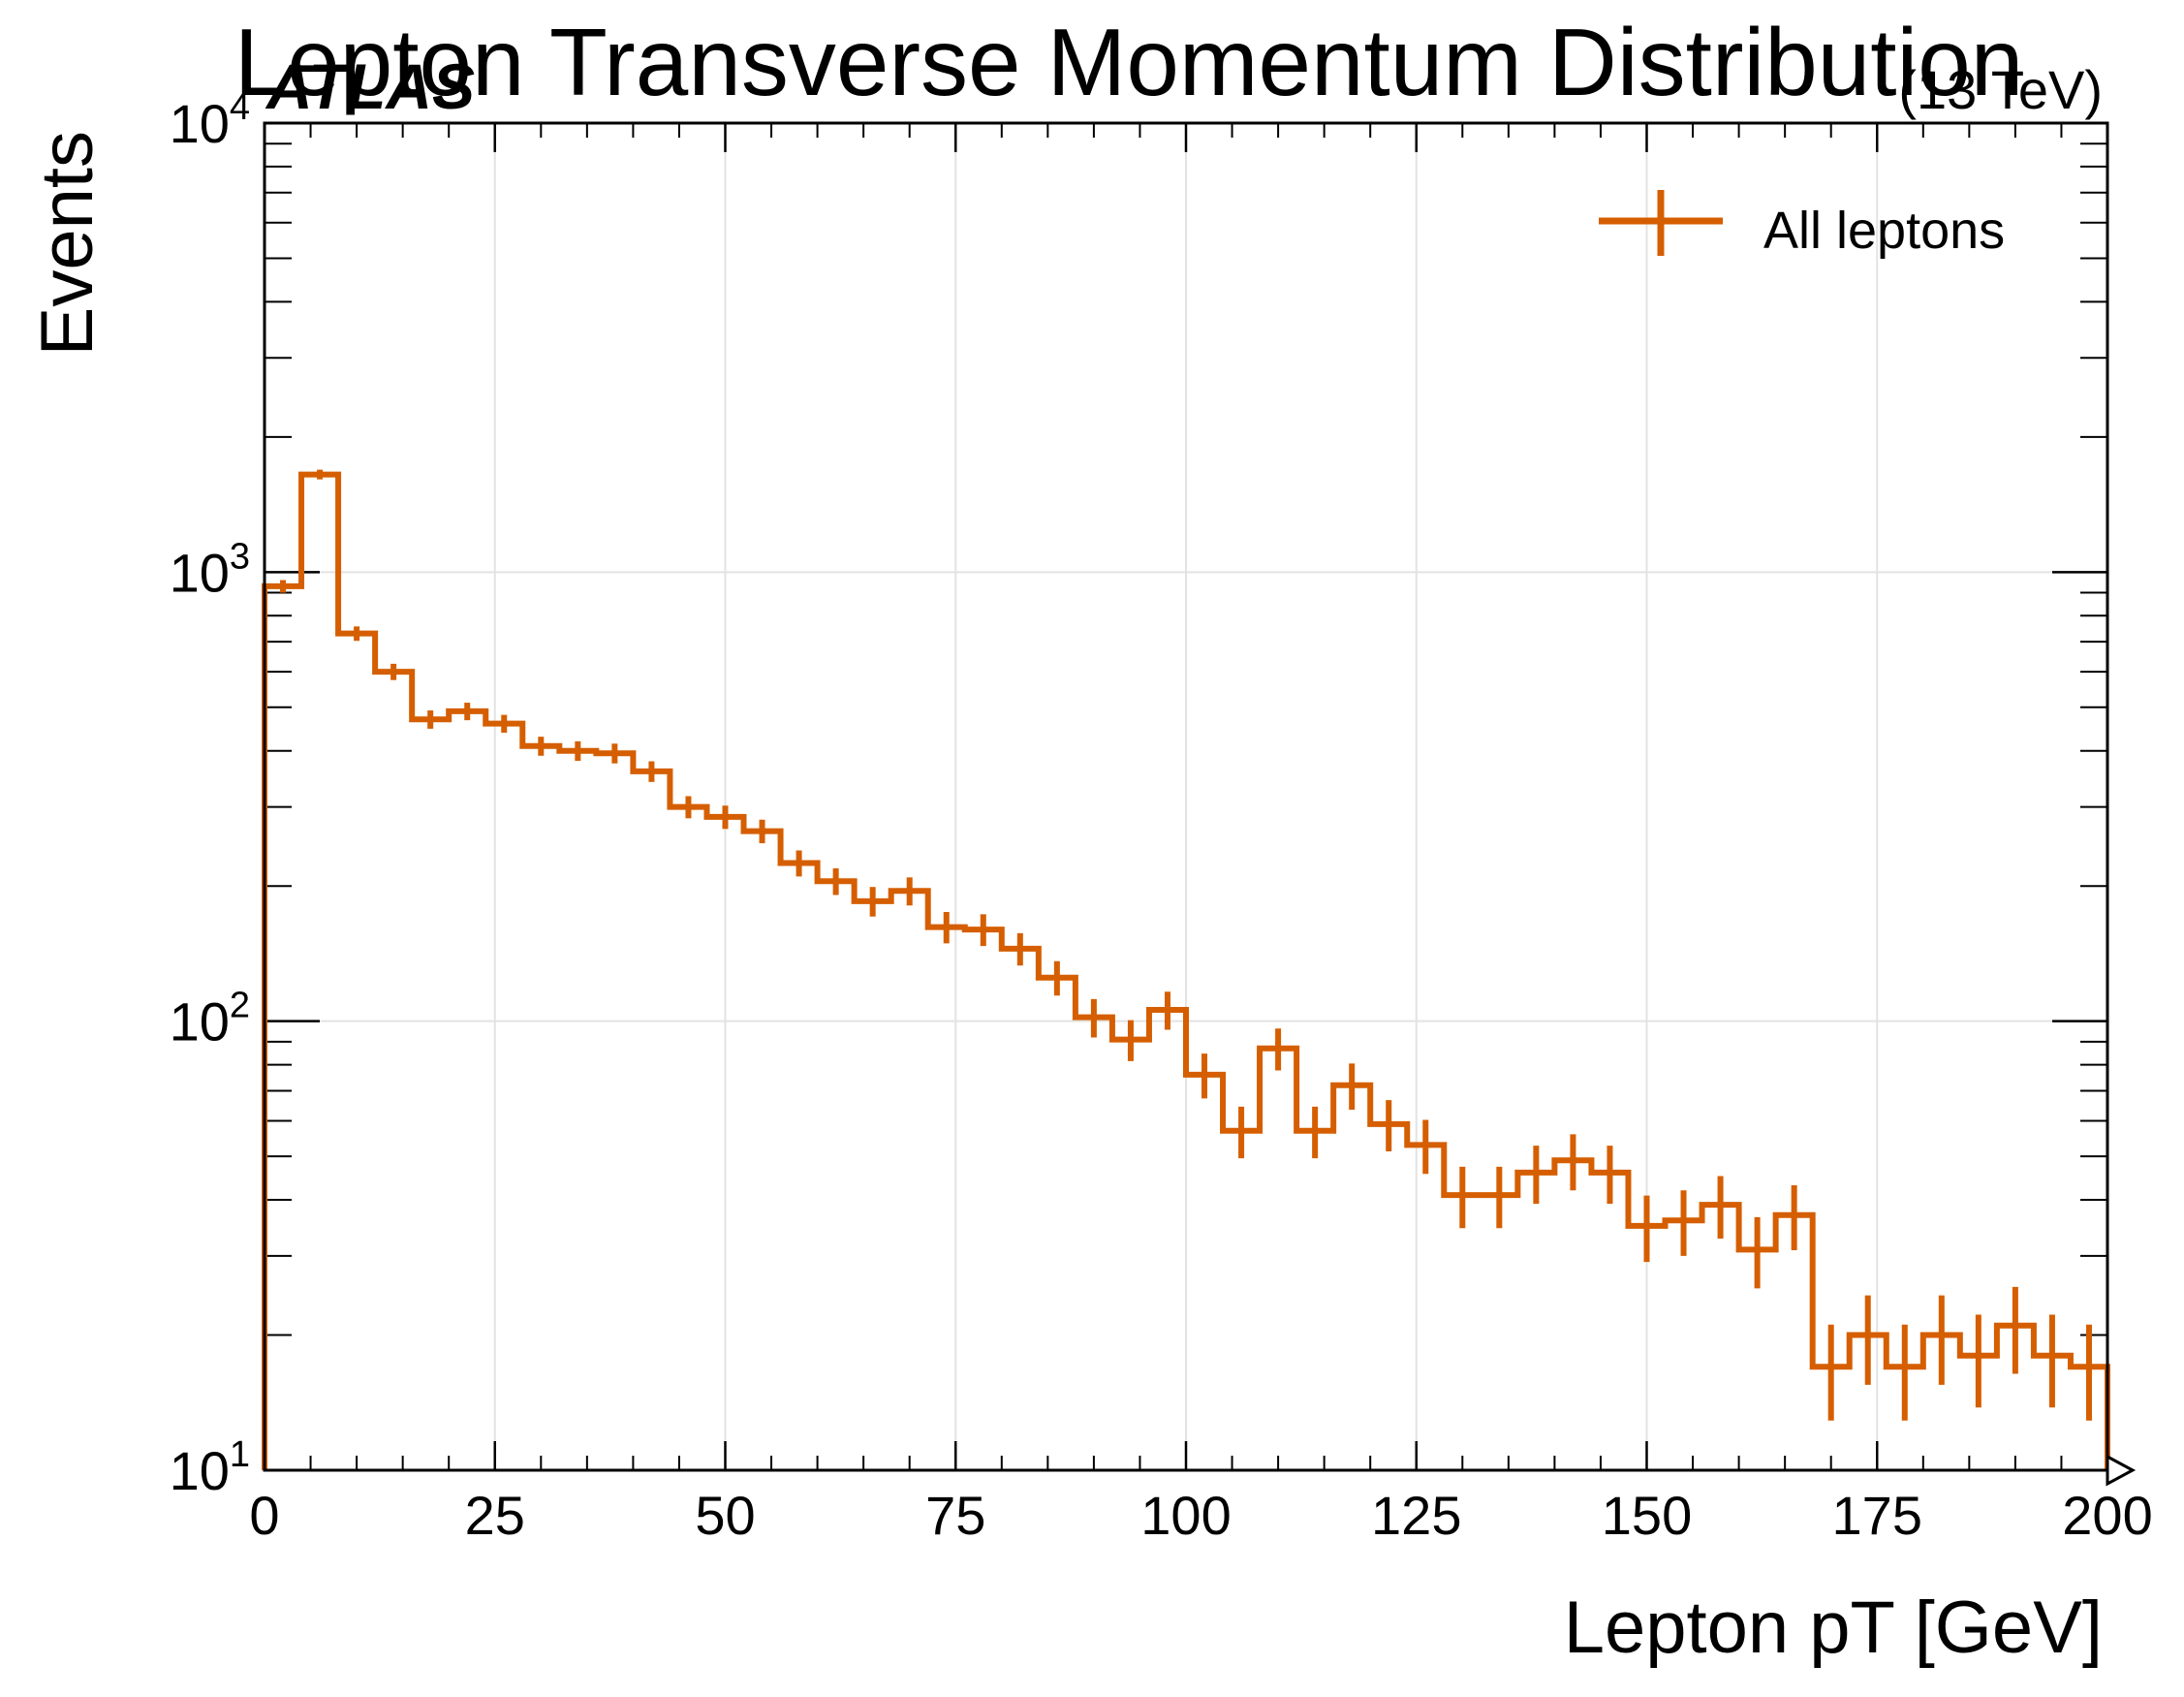 This screenshot has height=1697, width=2184. I want to click on legend: All leptons, so click(1802, 225).